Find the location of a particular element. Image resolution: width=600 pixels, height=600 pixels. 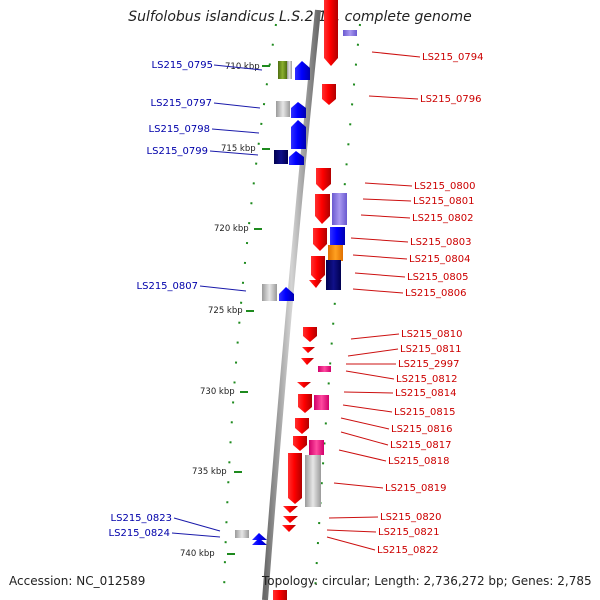

right-connectors is located at coordinates (373, 301).